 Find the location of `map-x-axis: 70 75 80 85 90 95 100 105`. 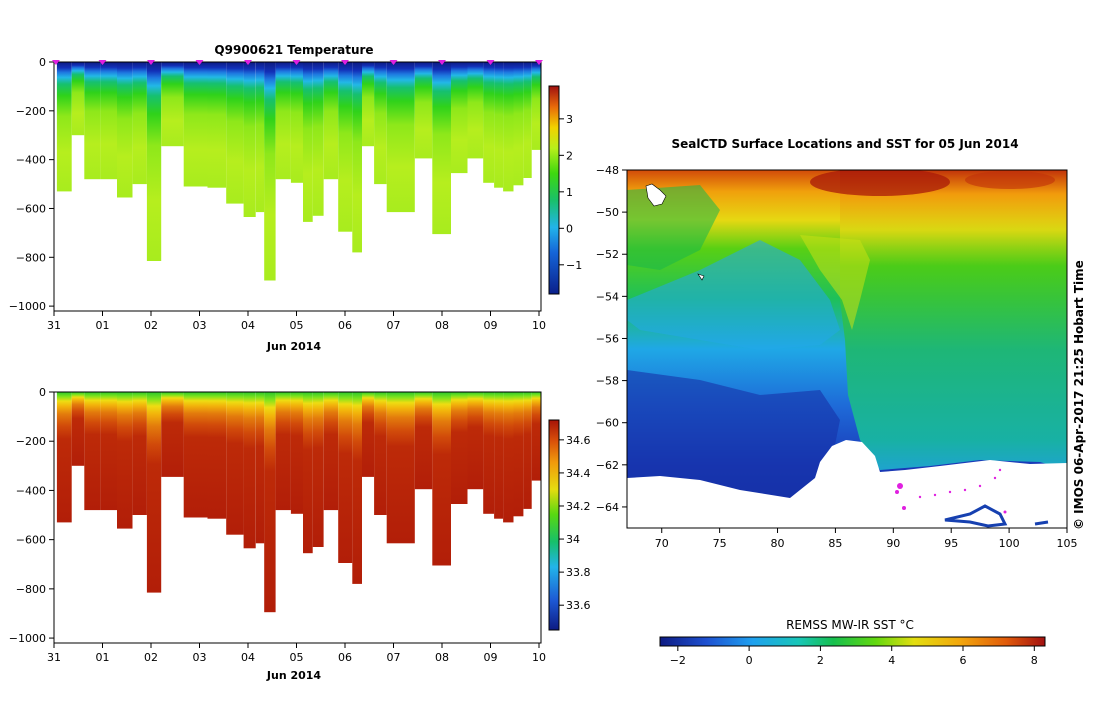

map-x-axis: 70 75 80 85 90 95 100 105 is located at coordinates (866, 539).